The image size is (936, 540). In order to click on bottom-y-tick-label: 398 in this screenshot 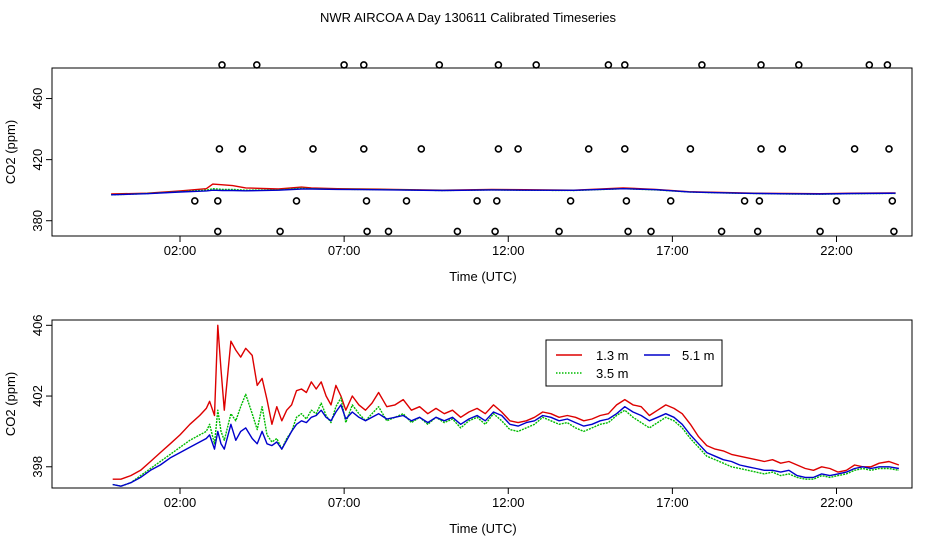, I will do `click(37, 467)`.